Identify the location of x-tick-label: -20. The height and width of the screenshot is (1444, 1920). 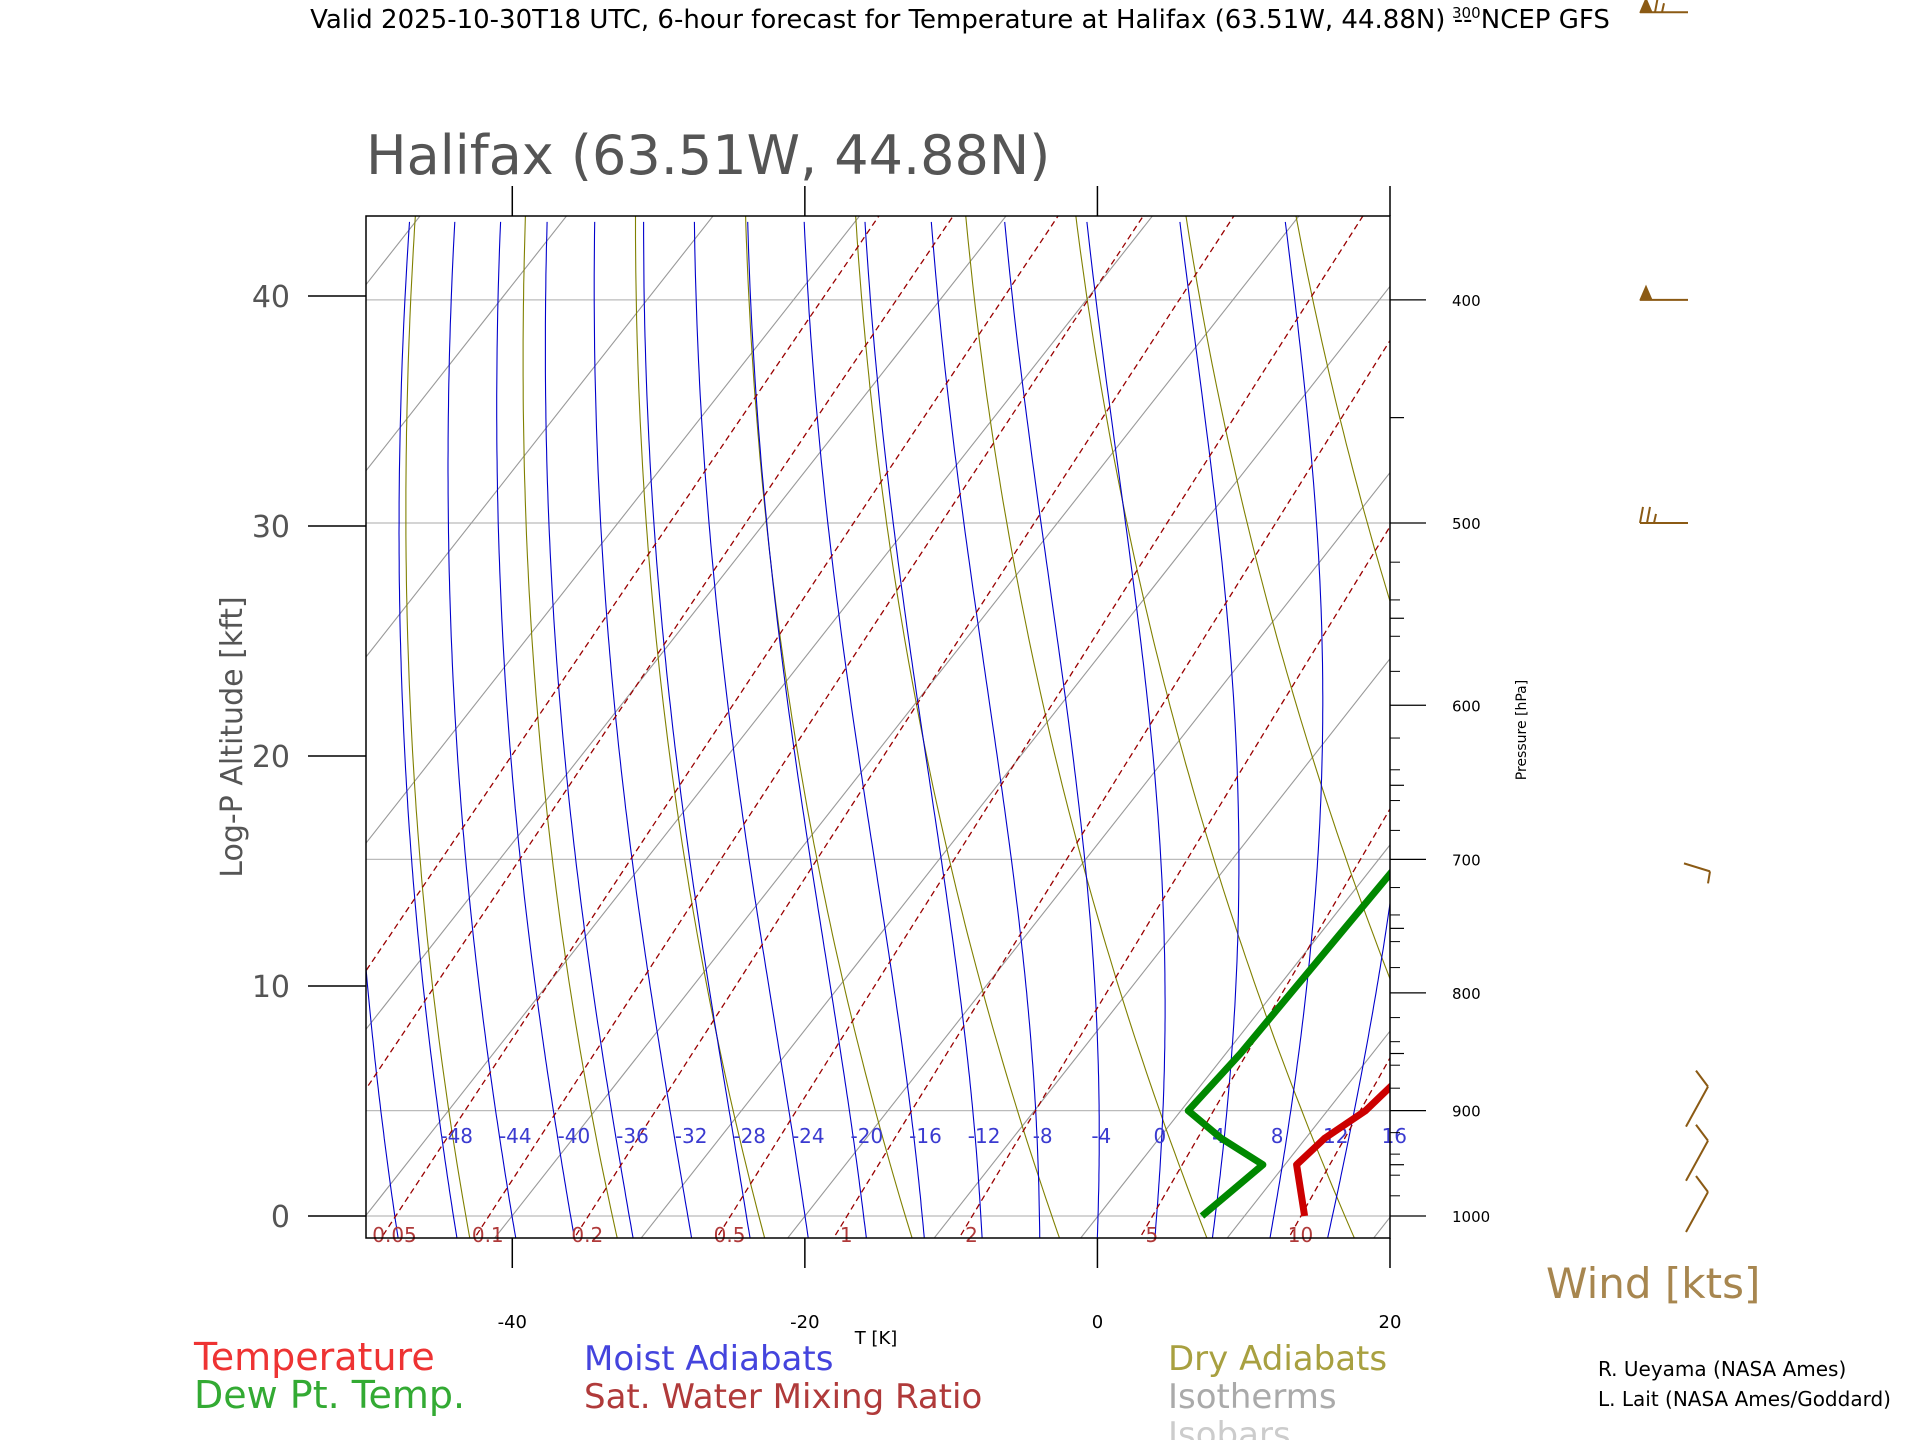
(804, 1322).